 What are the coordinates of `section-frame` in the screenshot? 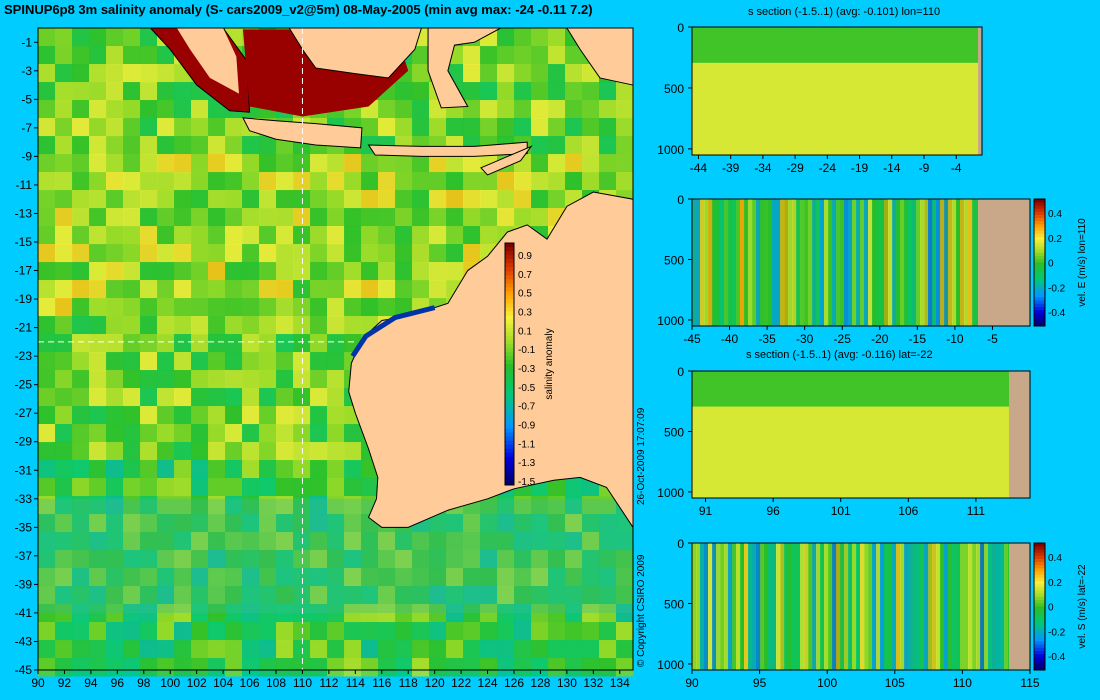 It's located at (861, 606).